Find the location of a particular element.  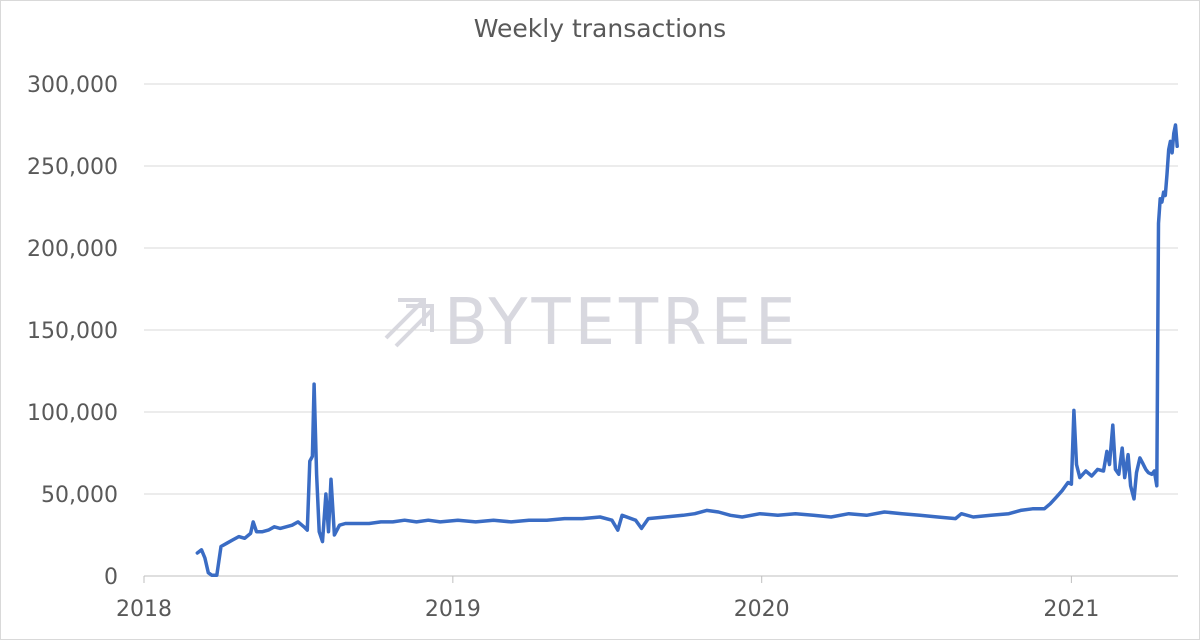

bytetree-logo-icon is located at coordinates (409, 323).